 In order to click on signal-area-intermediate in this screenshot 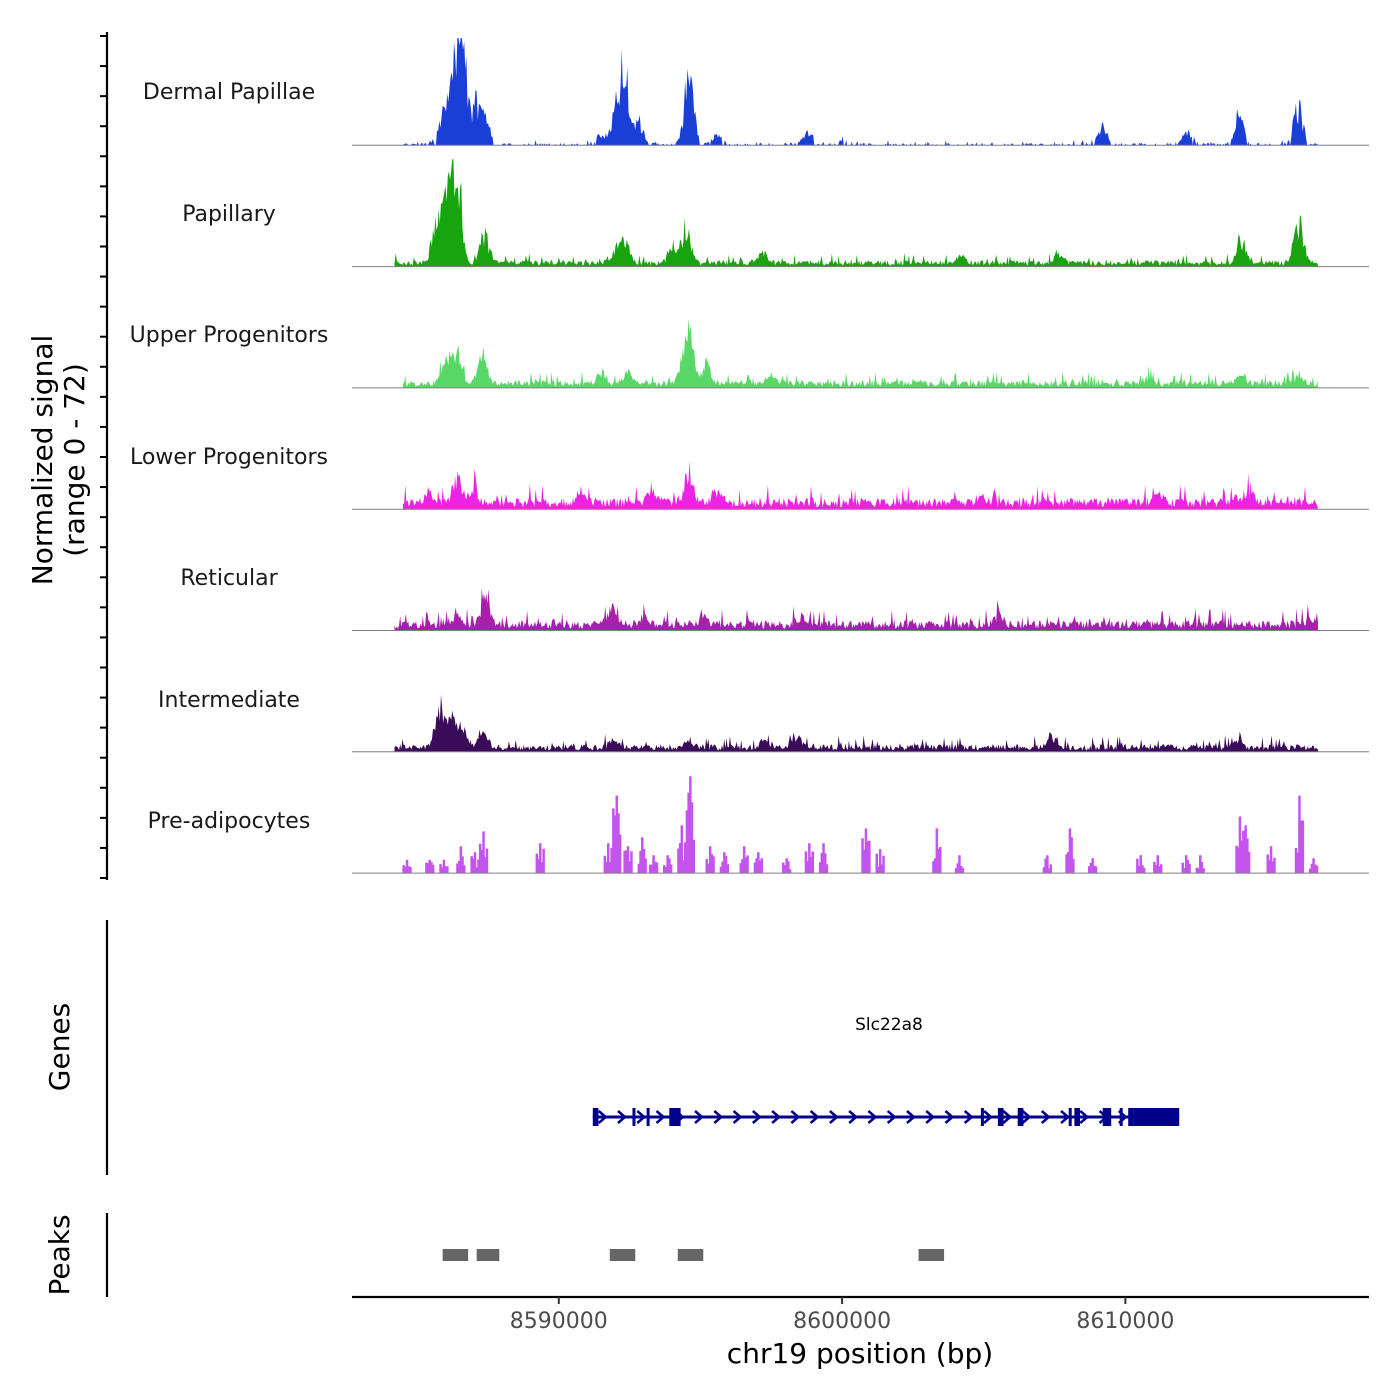, I will do `click(856, 723)`.